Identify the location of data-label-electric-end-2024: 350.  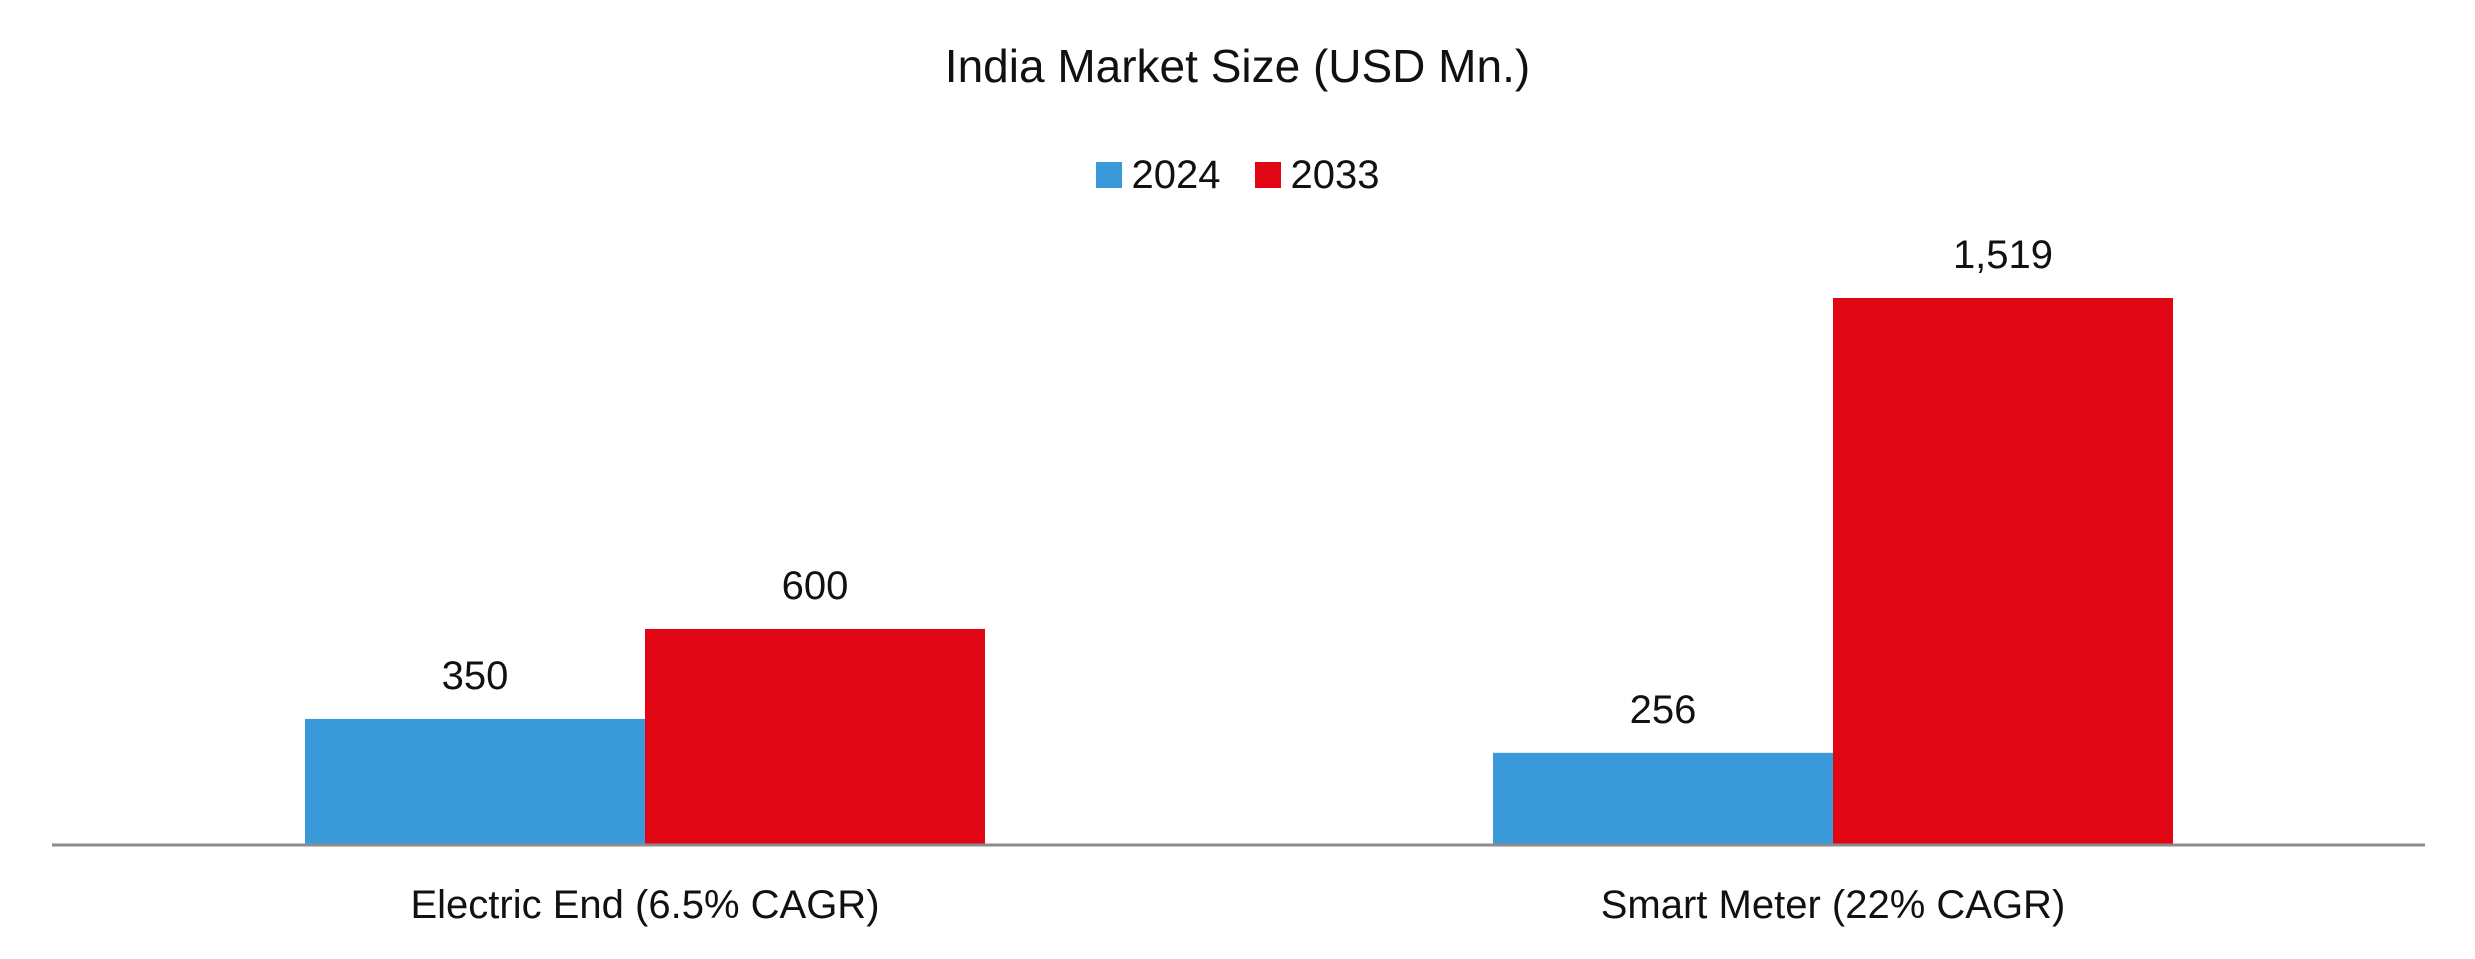
(475, 676).